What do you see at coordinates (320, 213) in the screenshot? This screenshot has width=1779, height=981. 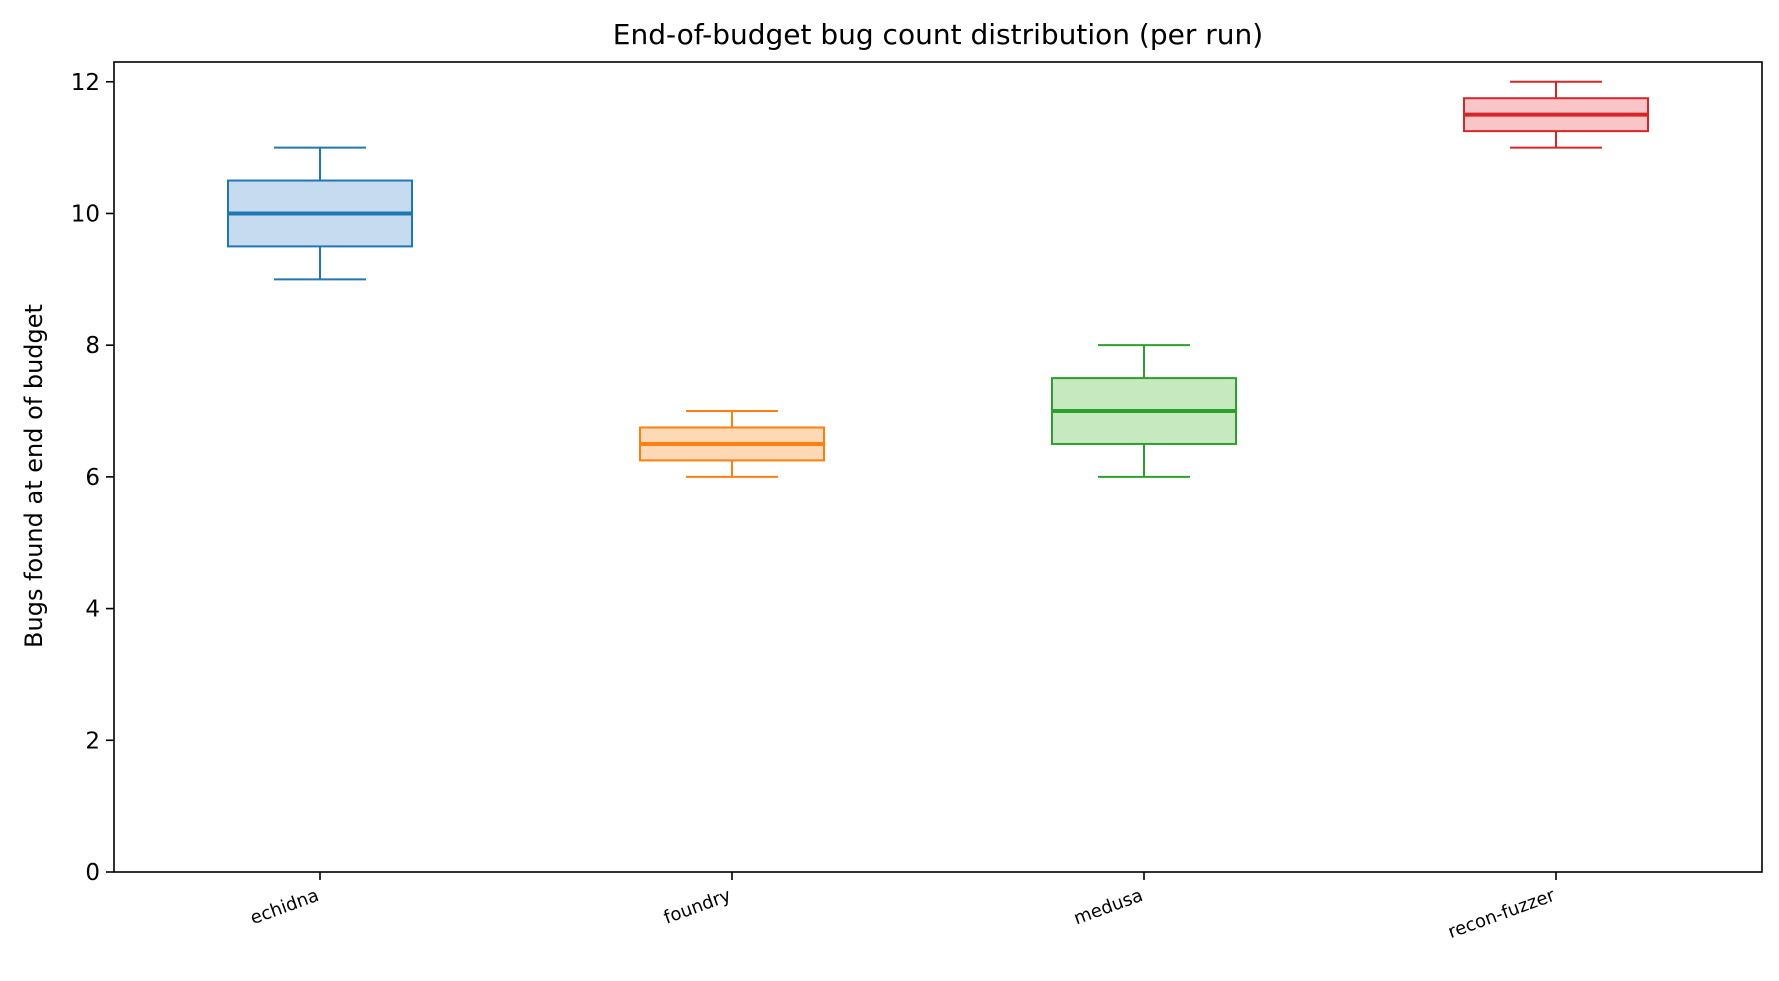 I see `box-echidna` at bounding box center [320, 213].